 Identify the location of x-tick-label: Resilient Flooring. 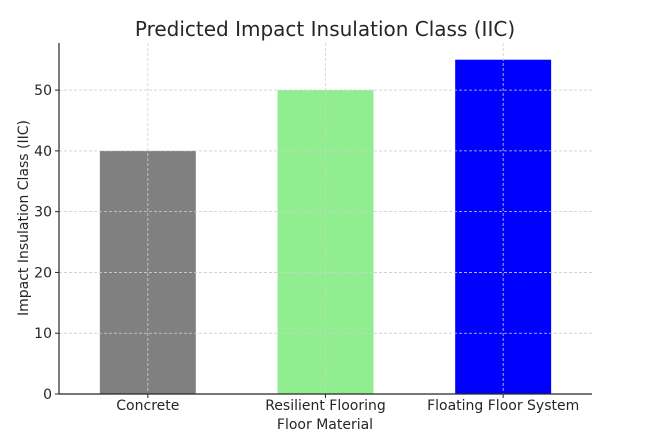
(325, 406).